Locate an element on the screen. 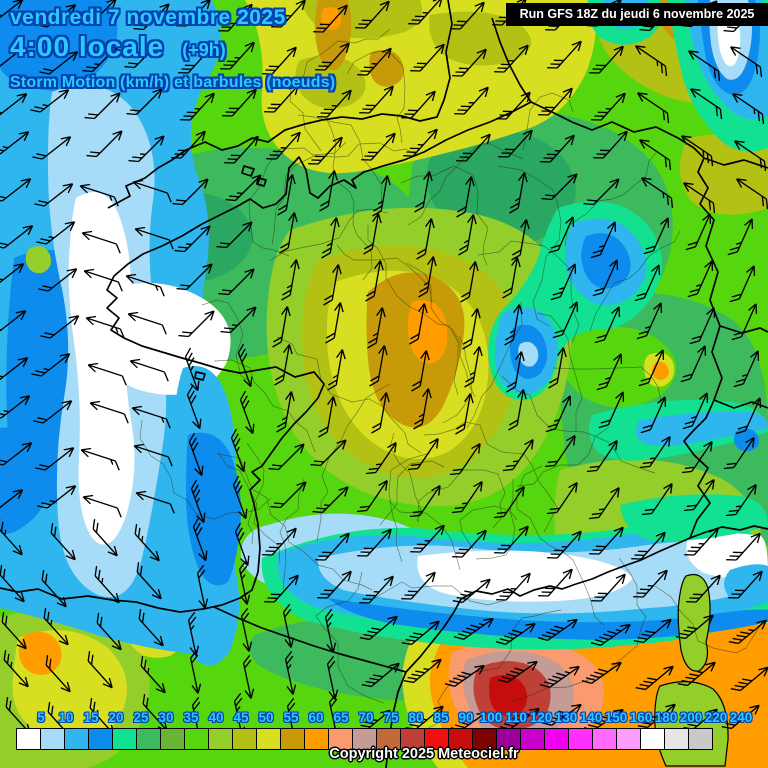  legend-value: 30 is located at coordinates (166, 717).